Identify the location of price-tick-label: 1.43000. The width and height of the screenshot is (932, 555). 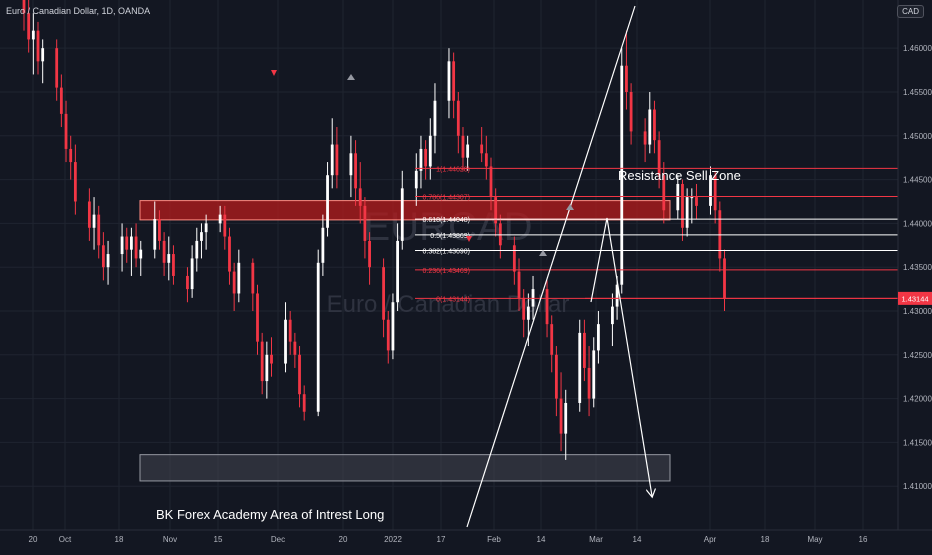
(917, 311).